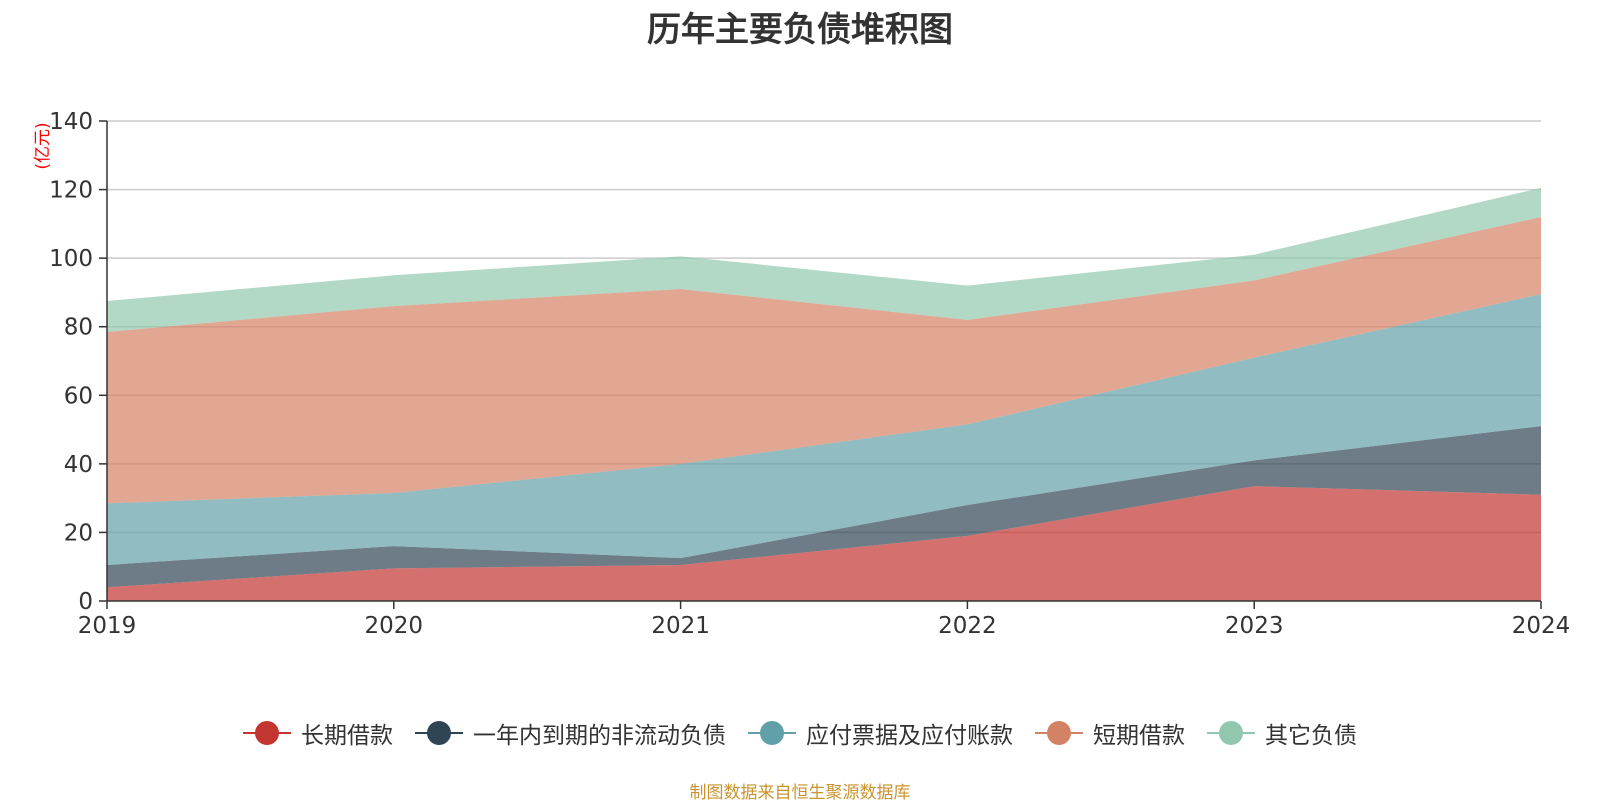  Describe the element at coordinates (78, 533) in the screenshot. I see `y-tick-label: 20` at that location.